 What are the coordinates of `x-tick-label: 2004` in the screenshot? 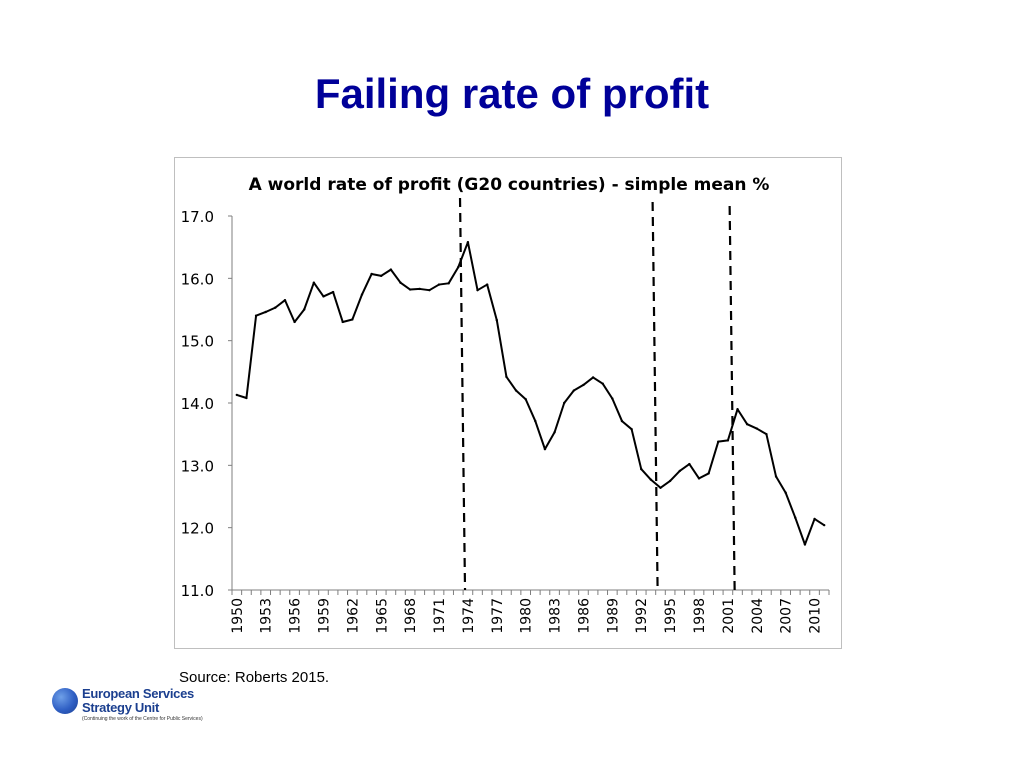 It's located at (758, 616).